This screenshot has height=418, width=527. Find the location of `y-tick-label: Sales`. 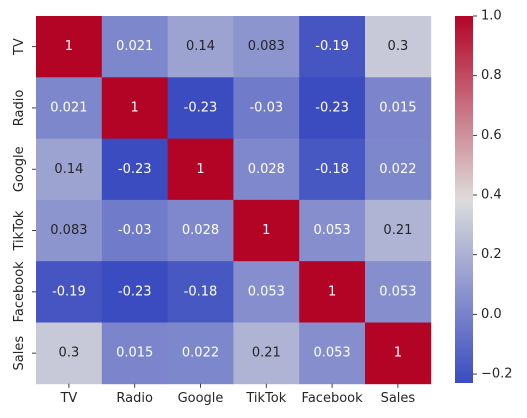

y-tick-label: Sales is located at coordinates (19, 353).